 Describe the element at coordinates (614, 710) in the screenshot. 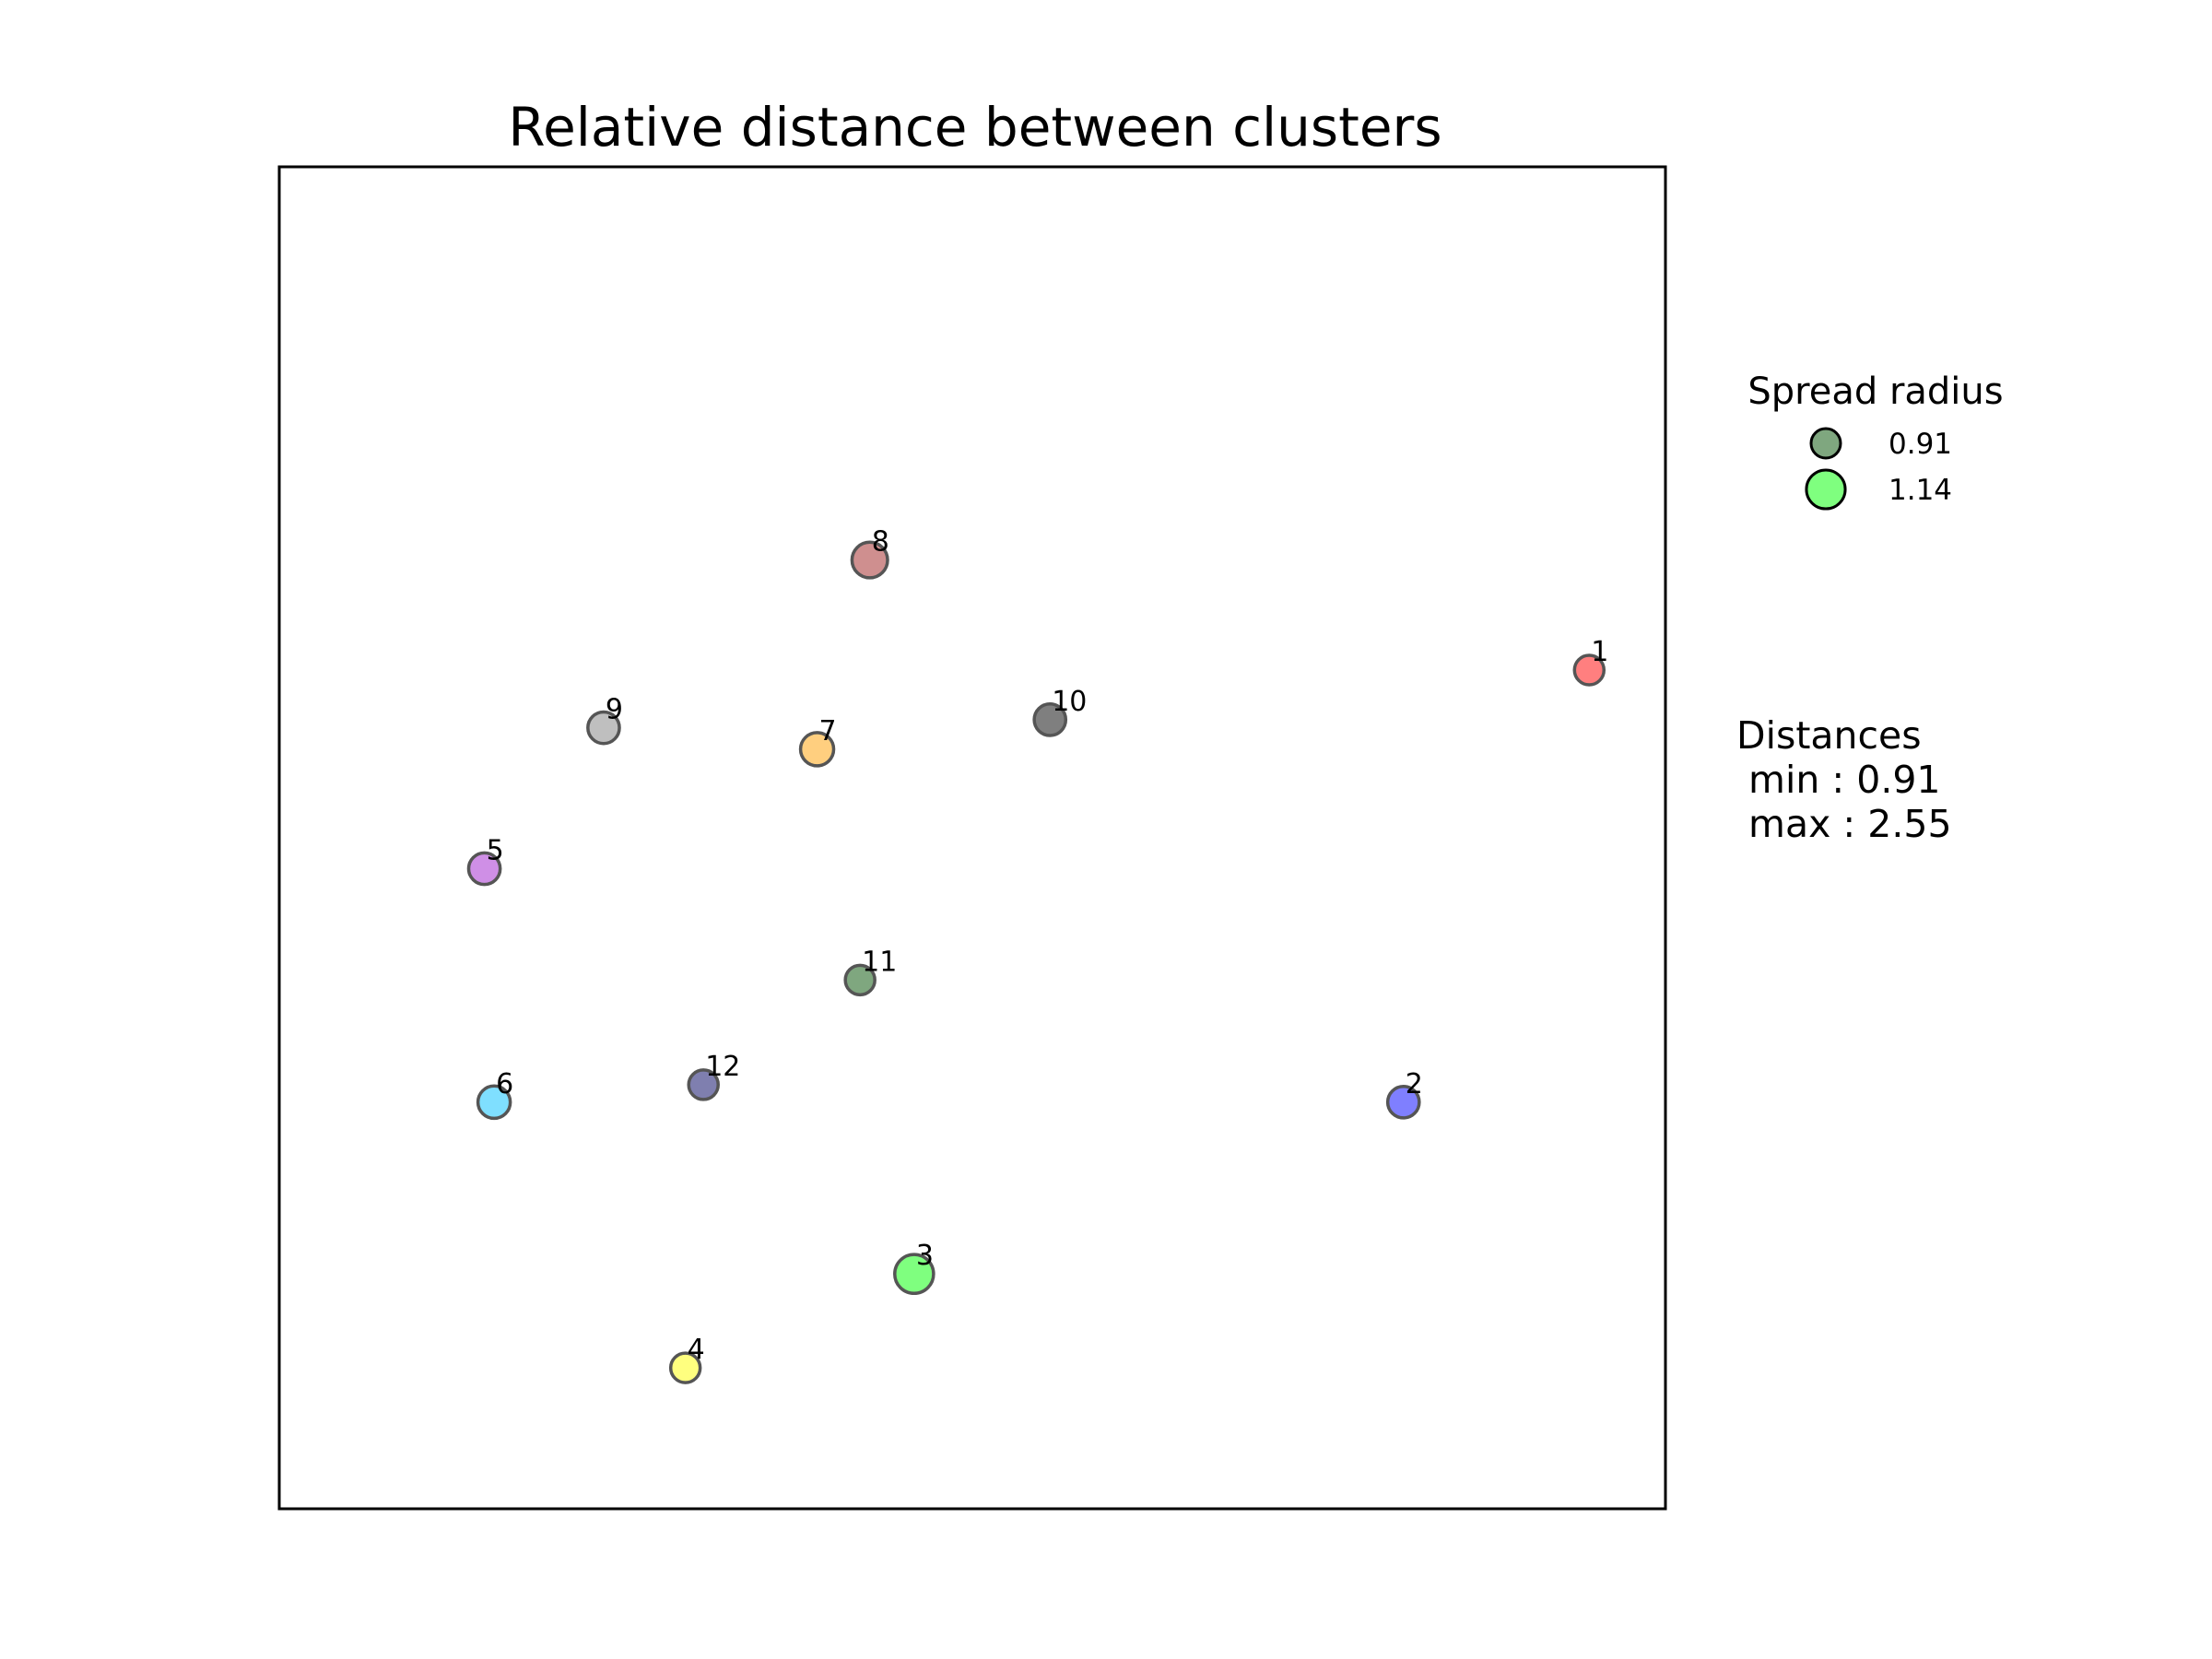

I see `cluster-label-9: 9` at that location.